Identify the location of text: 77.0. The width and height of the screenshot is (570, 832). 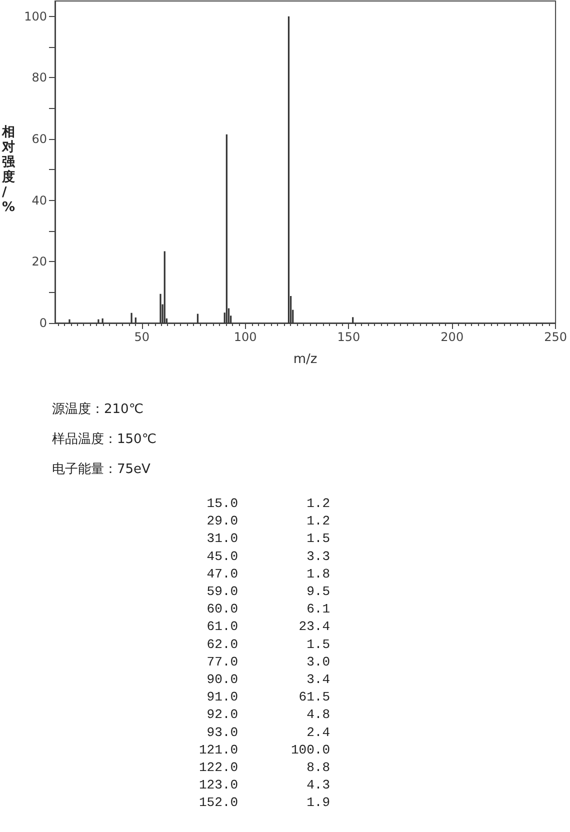
(222, 662).